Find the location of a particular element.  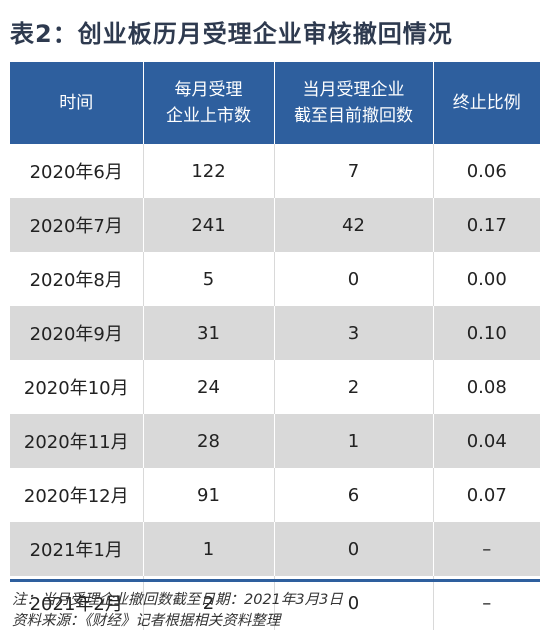

cell-listed: 241 is located at coordinates (208, 225).